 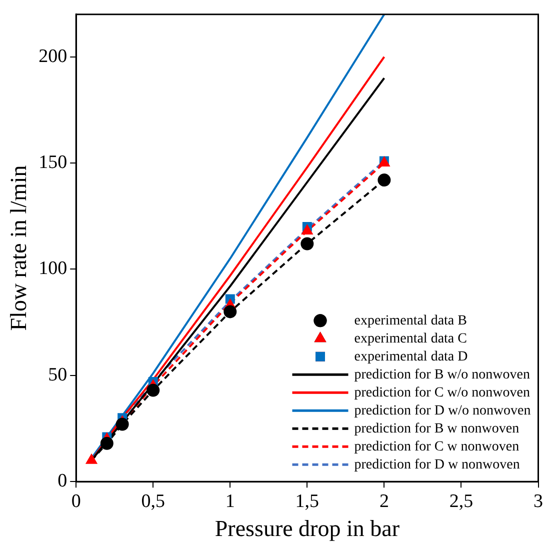 I want to click on legend-label: prediction for D w nonwoven, so click(x=437, y=464).